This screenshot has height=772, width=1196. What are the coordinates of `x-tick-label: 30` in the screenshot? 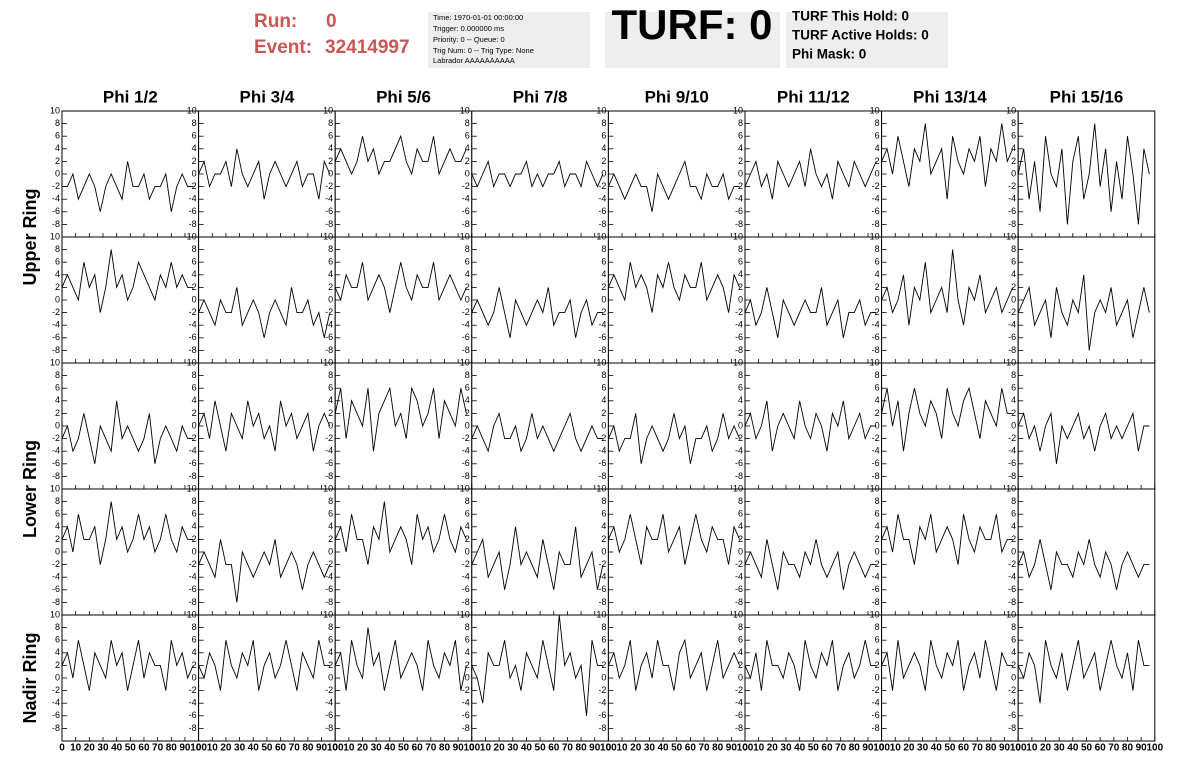 It's located at (513, 748).